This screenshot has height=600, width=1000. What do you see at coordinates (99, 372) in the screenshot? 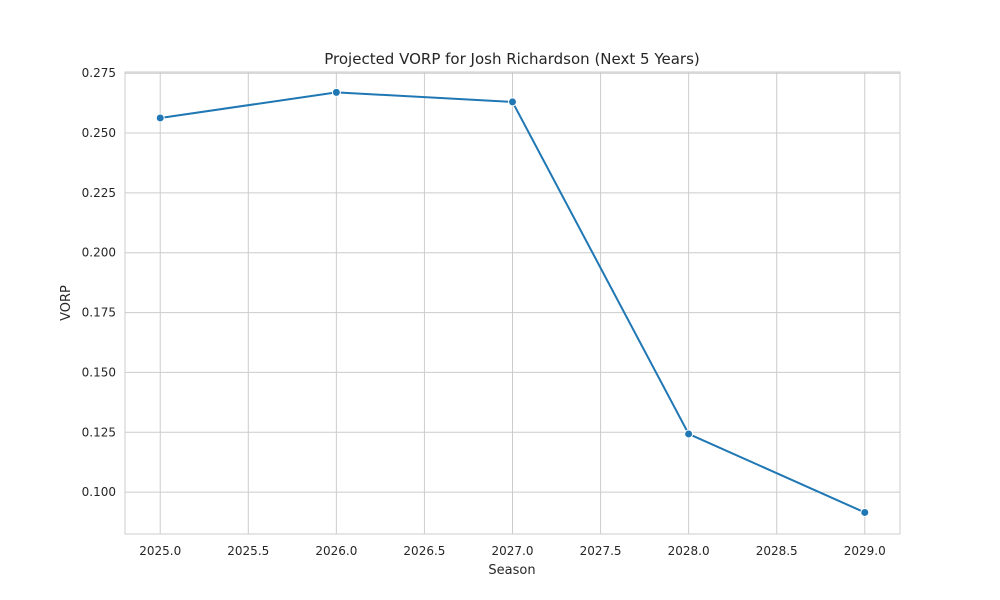
I see `y-tick-label: 0.150` at bounding box center [99, 372].